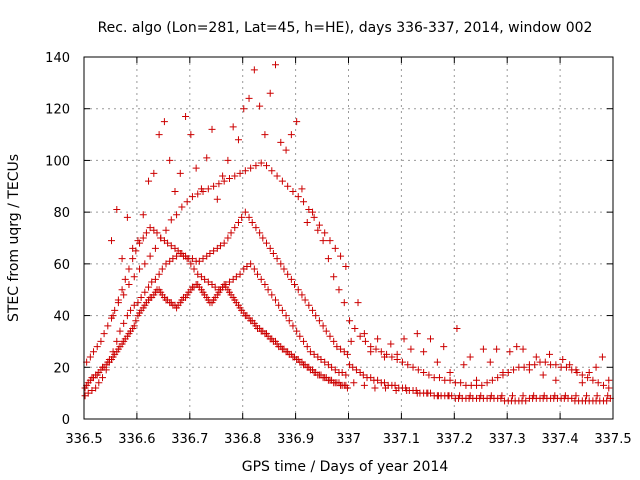 This screenshot has width=640, height=480. What do you see at coordinates (61, 265) in the screenshot?
I see `y-tick-label: 60` at bounding box center [61, 265].